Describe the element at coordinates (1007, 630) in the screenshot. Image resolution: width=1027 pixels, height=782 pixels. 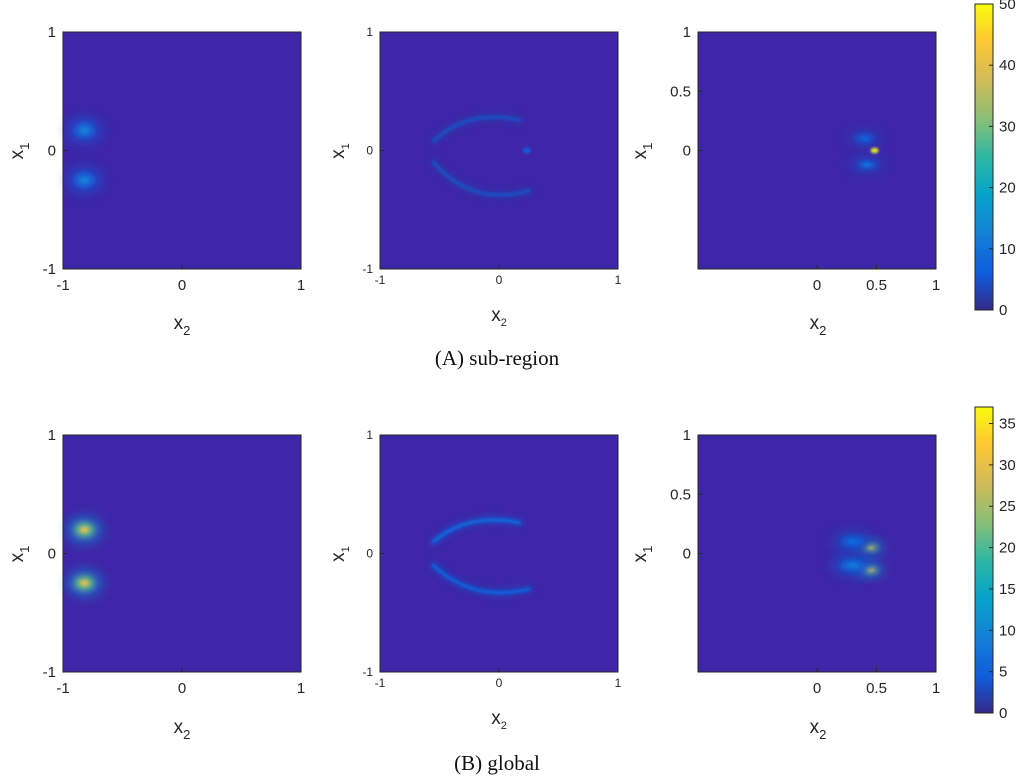
I see `colorbar-tick-label: 10` at that location.